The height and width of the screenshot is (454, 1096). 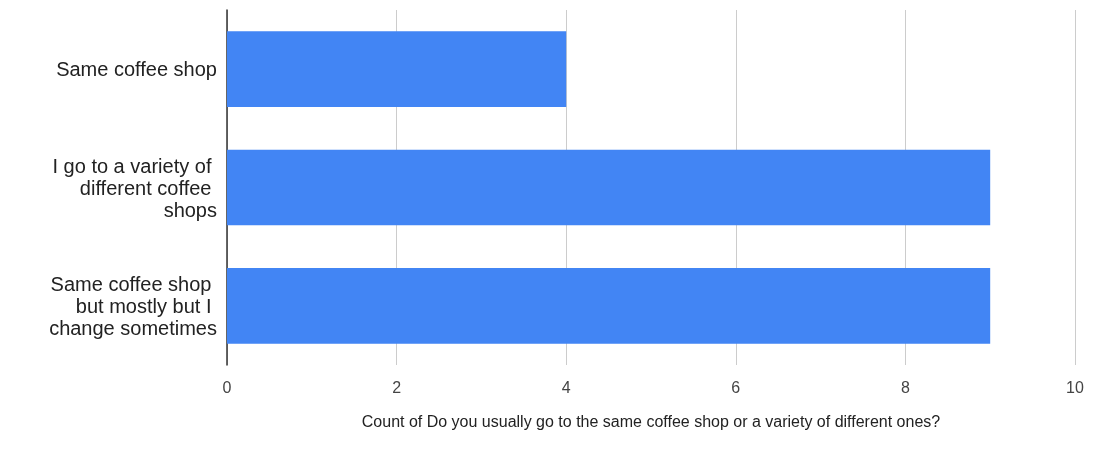 I want to click on x-tick-label: 8, so click(x=905, y=387).